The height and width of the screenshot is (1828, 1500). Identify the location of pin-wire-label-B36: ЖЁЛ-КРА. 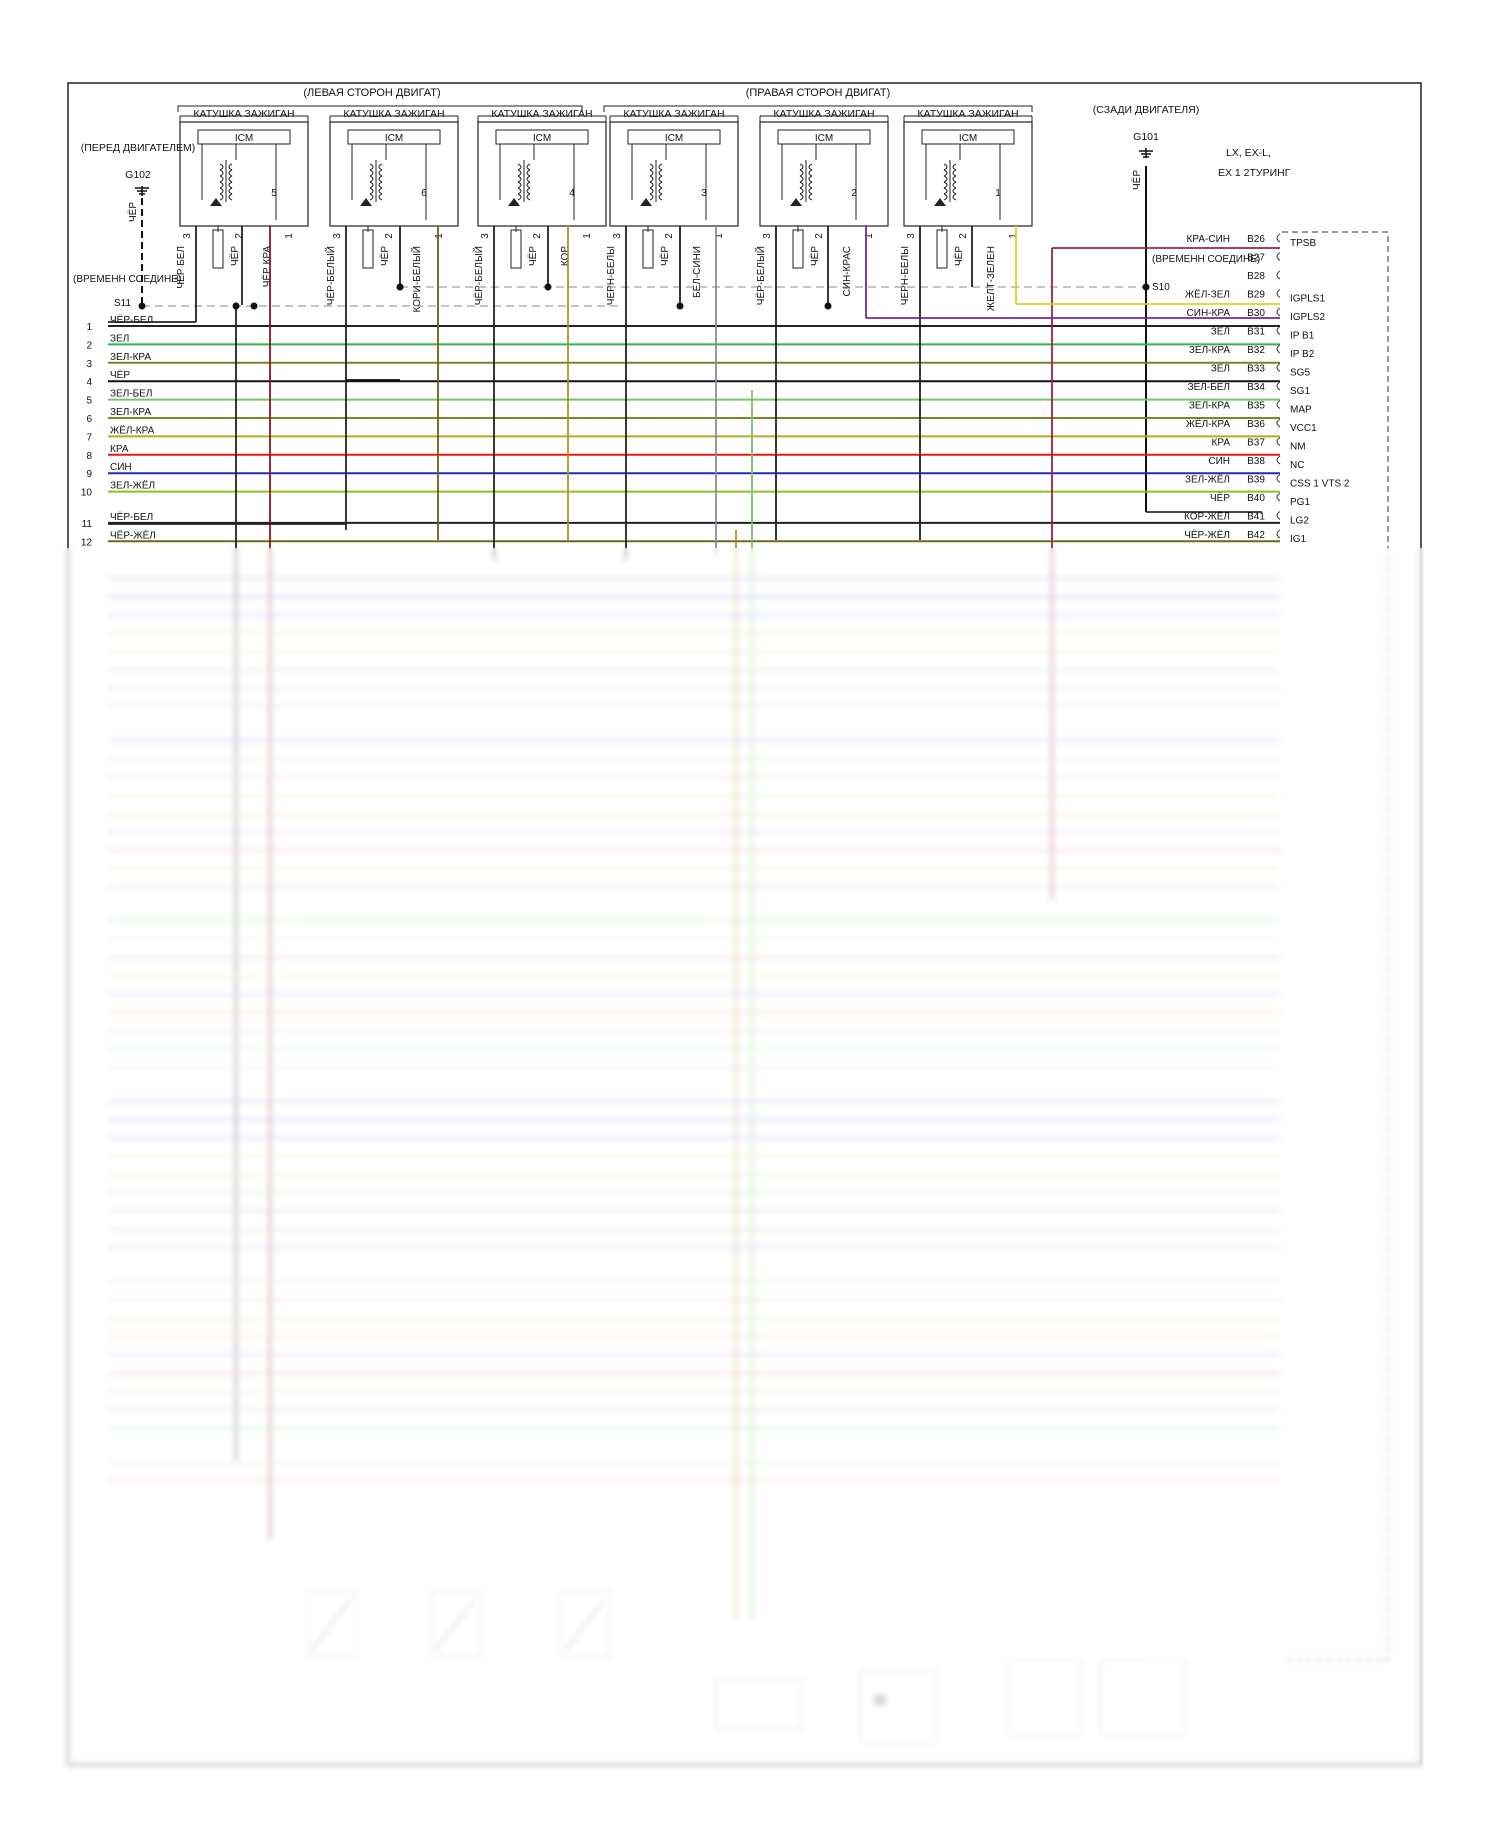
(1208, 424).